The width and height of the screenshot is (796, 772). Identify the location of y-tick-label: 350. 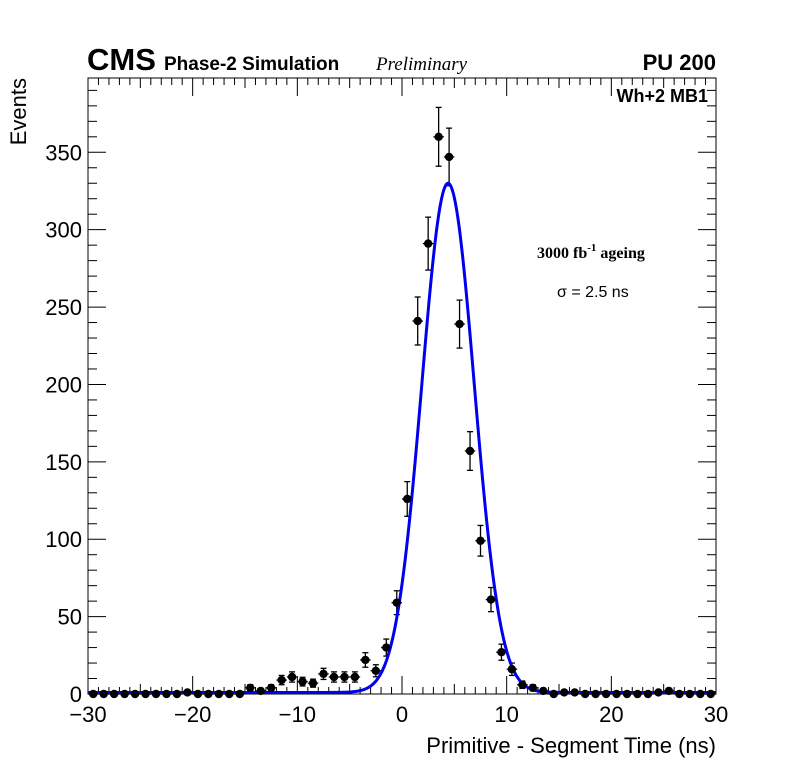
(63, 152).